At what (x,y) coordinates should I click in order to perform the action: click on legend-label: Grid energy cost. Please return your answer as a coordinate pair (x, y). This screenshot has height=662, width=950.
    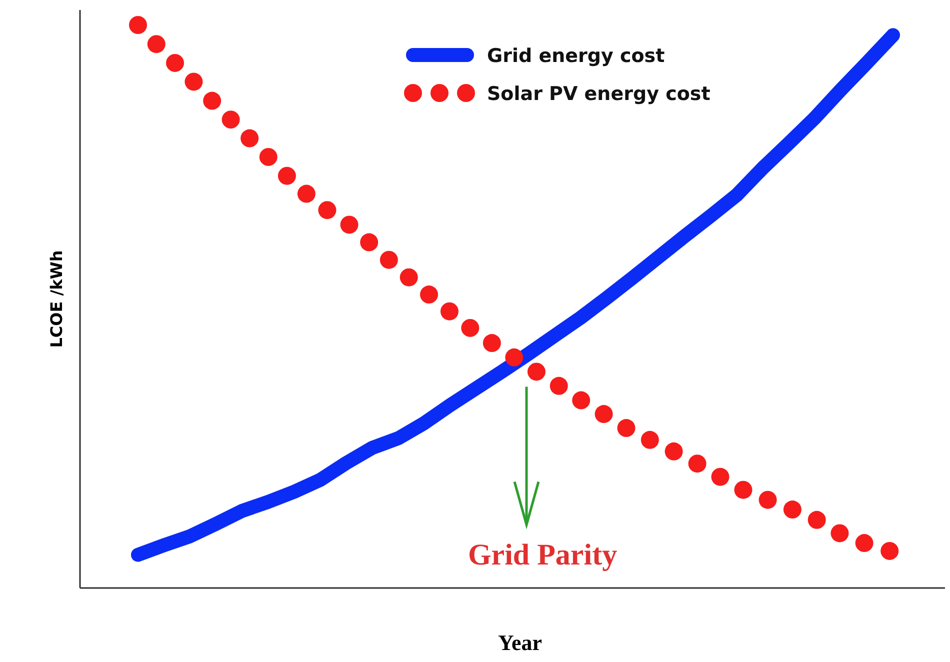
    Looking at the image, I should click on (576, 56).